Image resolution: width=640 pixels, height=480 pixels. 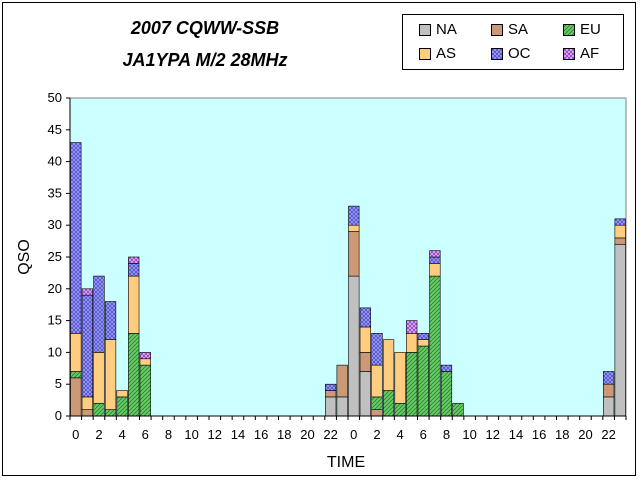 What do you see at coordinates (585, 434) in the screenshot?
I see `x-tick-label-22: 20` at bounding box center [585, 434].